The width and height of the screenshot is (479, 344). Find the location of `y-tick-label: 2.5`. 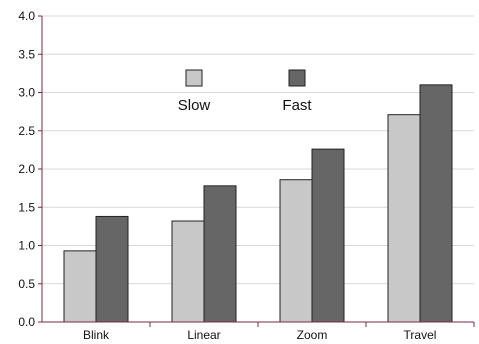

y-tick-label: 2.5 is located at coordinates (26, 131).